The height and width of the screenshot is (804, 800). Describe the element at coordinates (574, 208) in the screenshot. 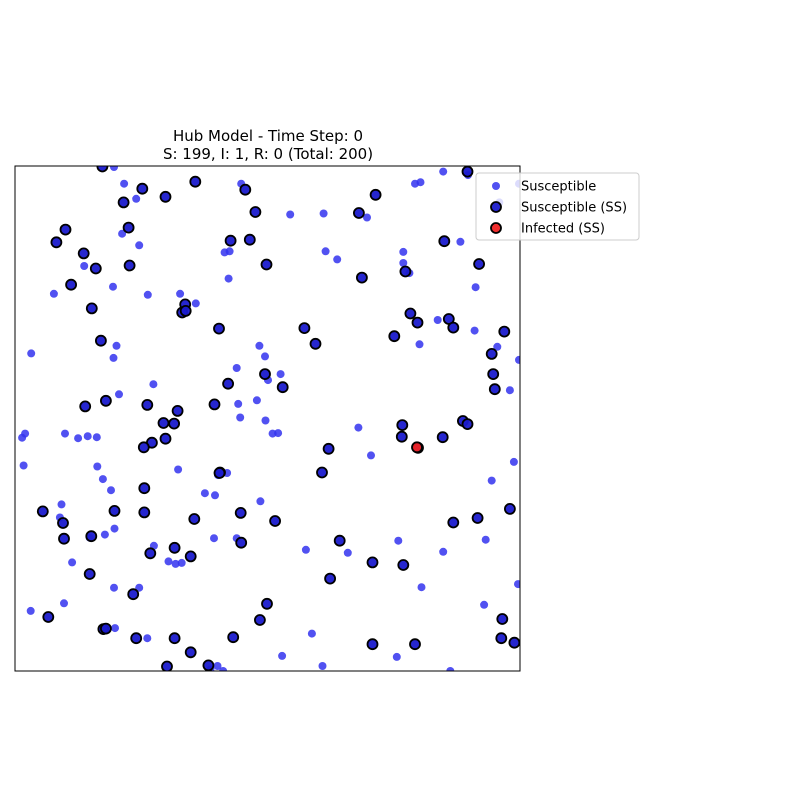

I see `legend-label-susceptible-ss: Susceptible (SS)` at that location.